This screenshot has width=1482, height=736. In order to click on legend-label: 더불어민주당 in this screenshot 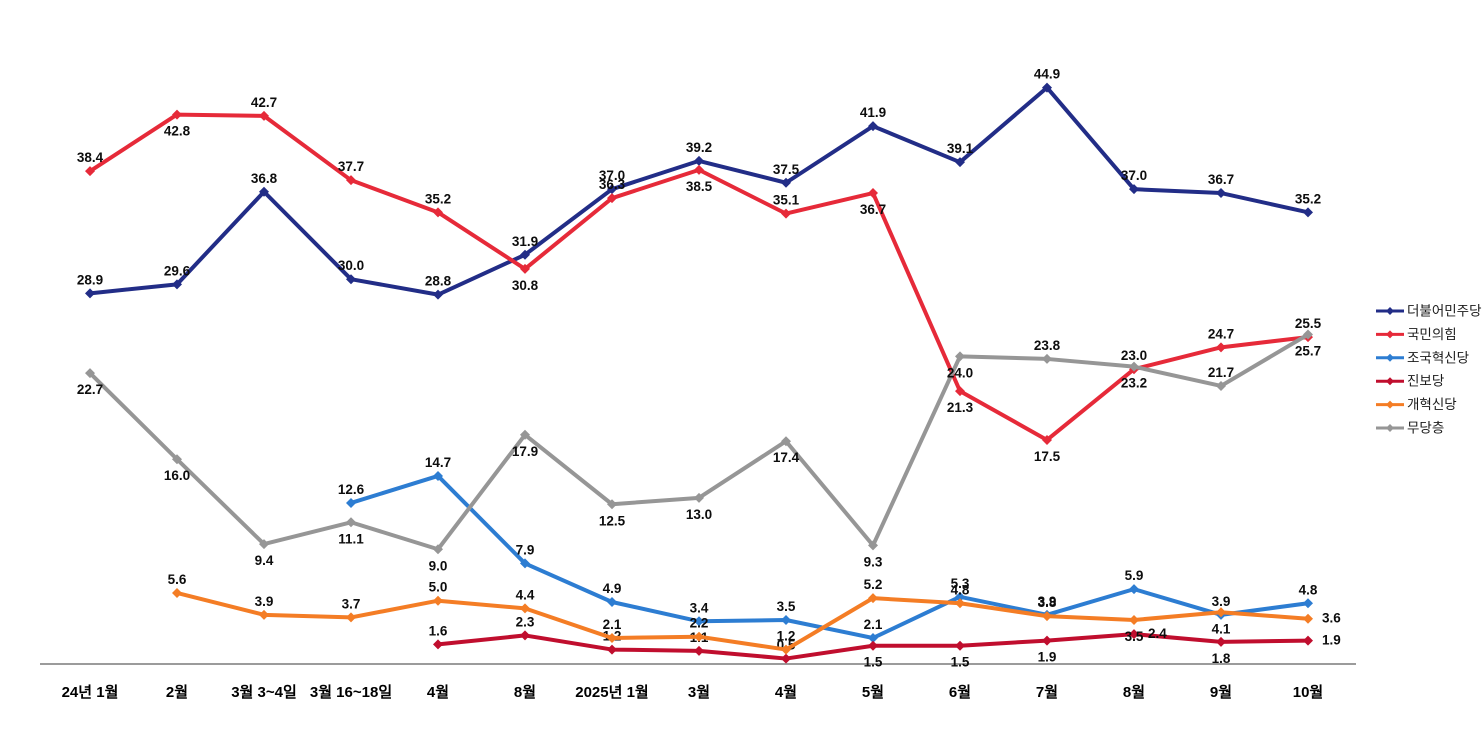, I will do `click(1444, 311)`.